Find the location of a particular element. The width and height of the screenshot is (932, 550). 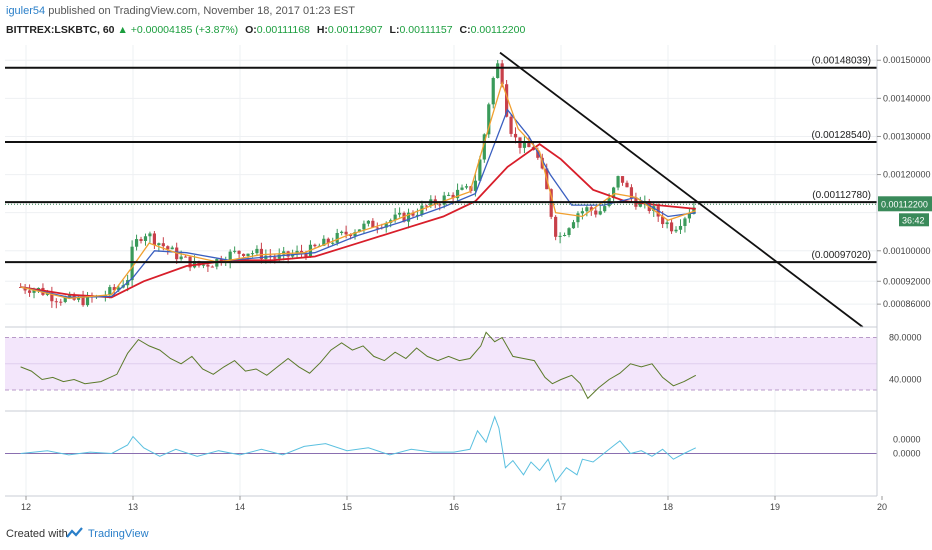

time-tick-label: 13 is located at coordinates (133, 507).